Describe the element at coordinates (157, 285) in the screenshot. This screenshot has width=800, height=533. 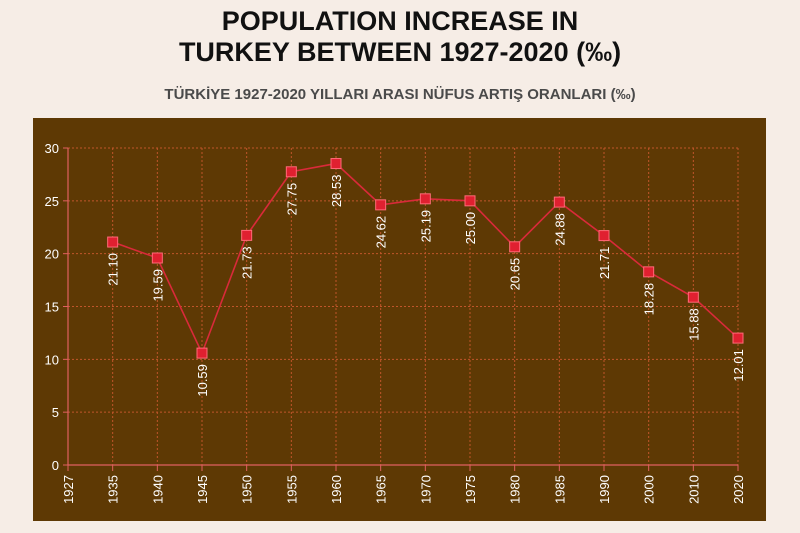
I see `data-label: 19.59` at that location.